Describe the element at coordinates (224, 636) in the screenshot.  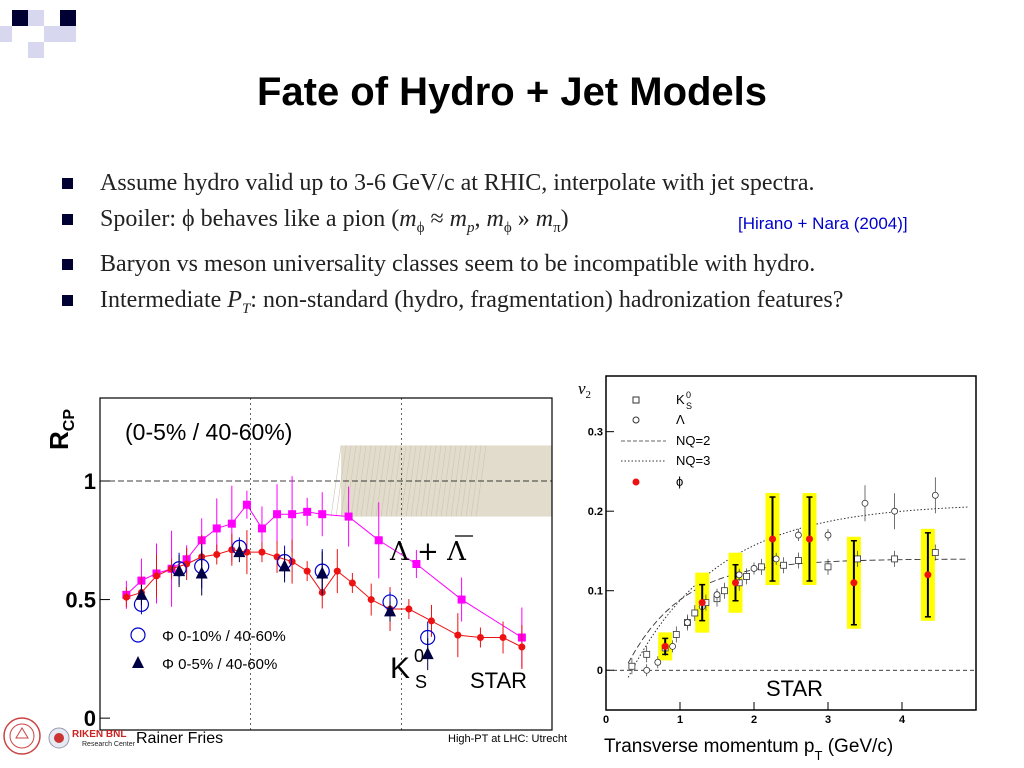
I see `legend-label: Φ 0-10% / 40-60%` at that location.